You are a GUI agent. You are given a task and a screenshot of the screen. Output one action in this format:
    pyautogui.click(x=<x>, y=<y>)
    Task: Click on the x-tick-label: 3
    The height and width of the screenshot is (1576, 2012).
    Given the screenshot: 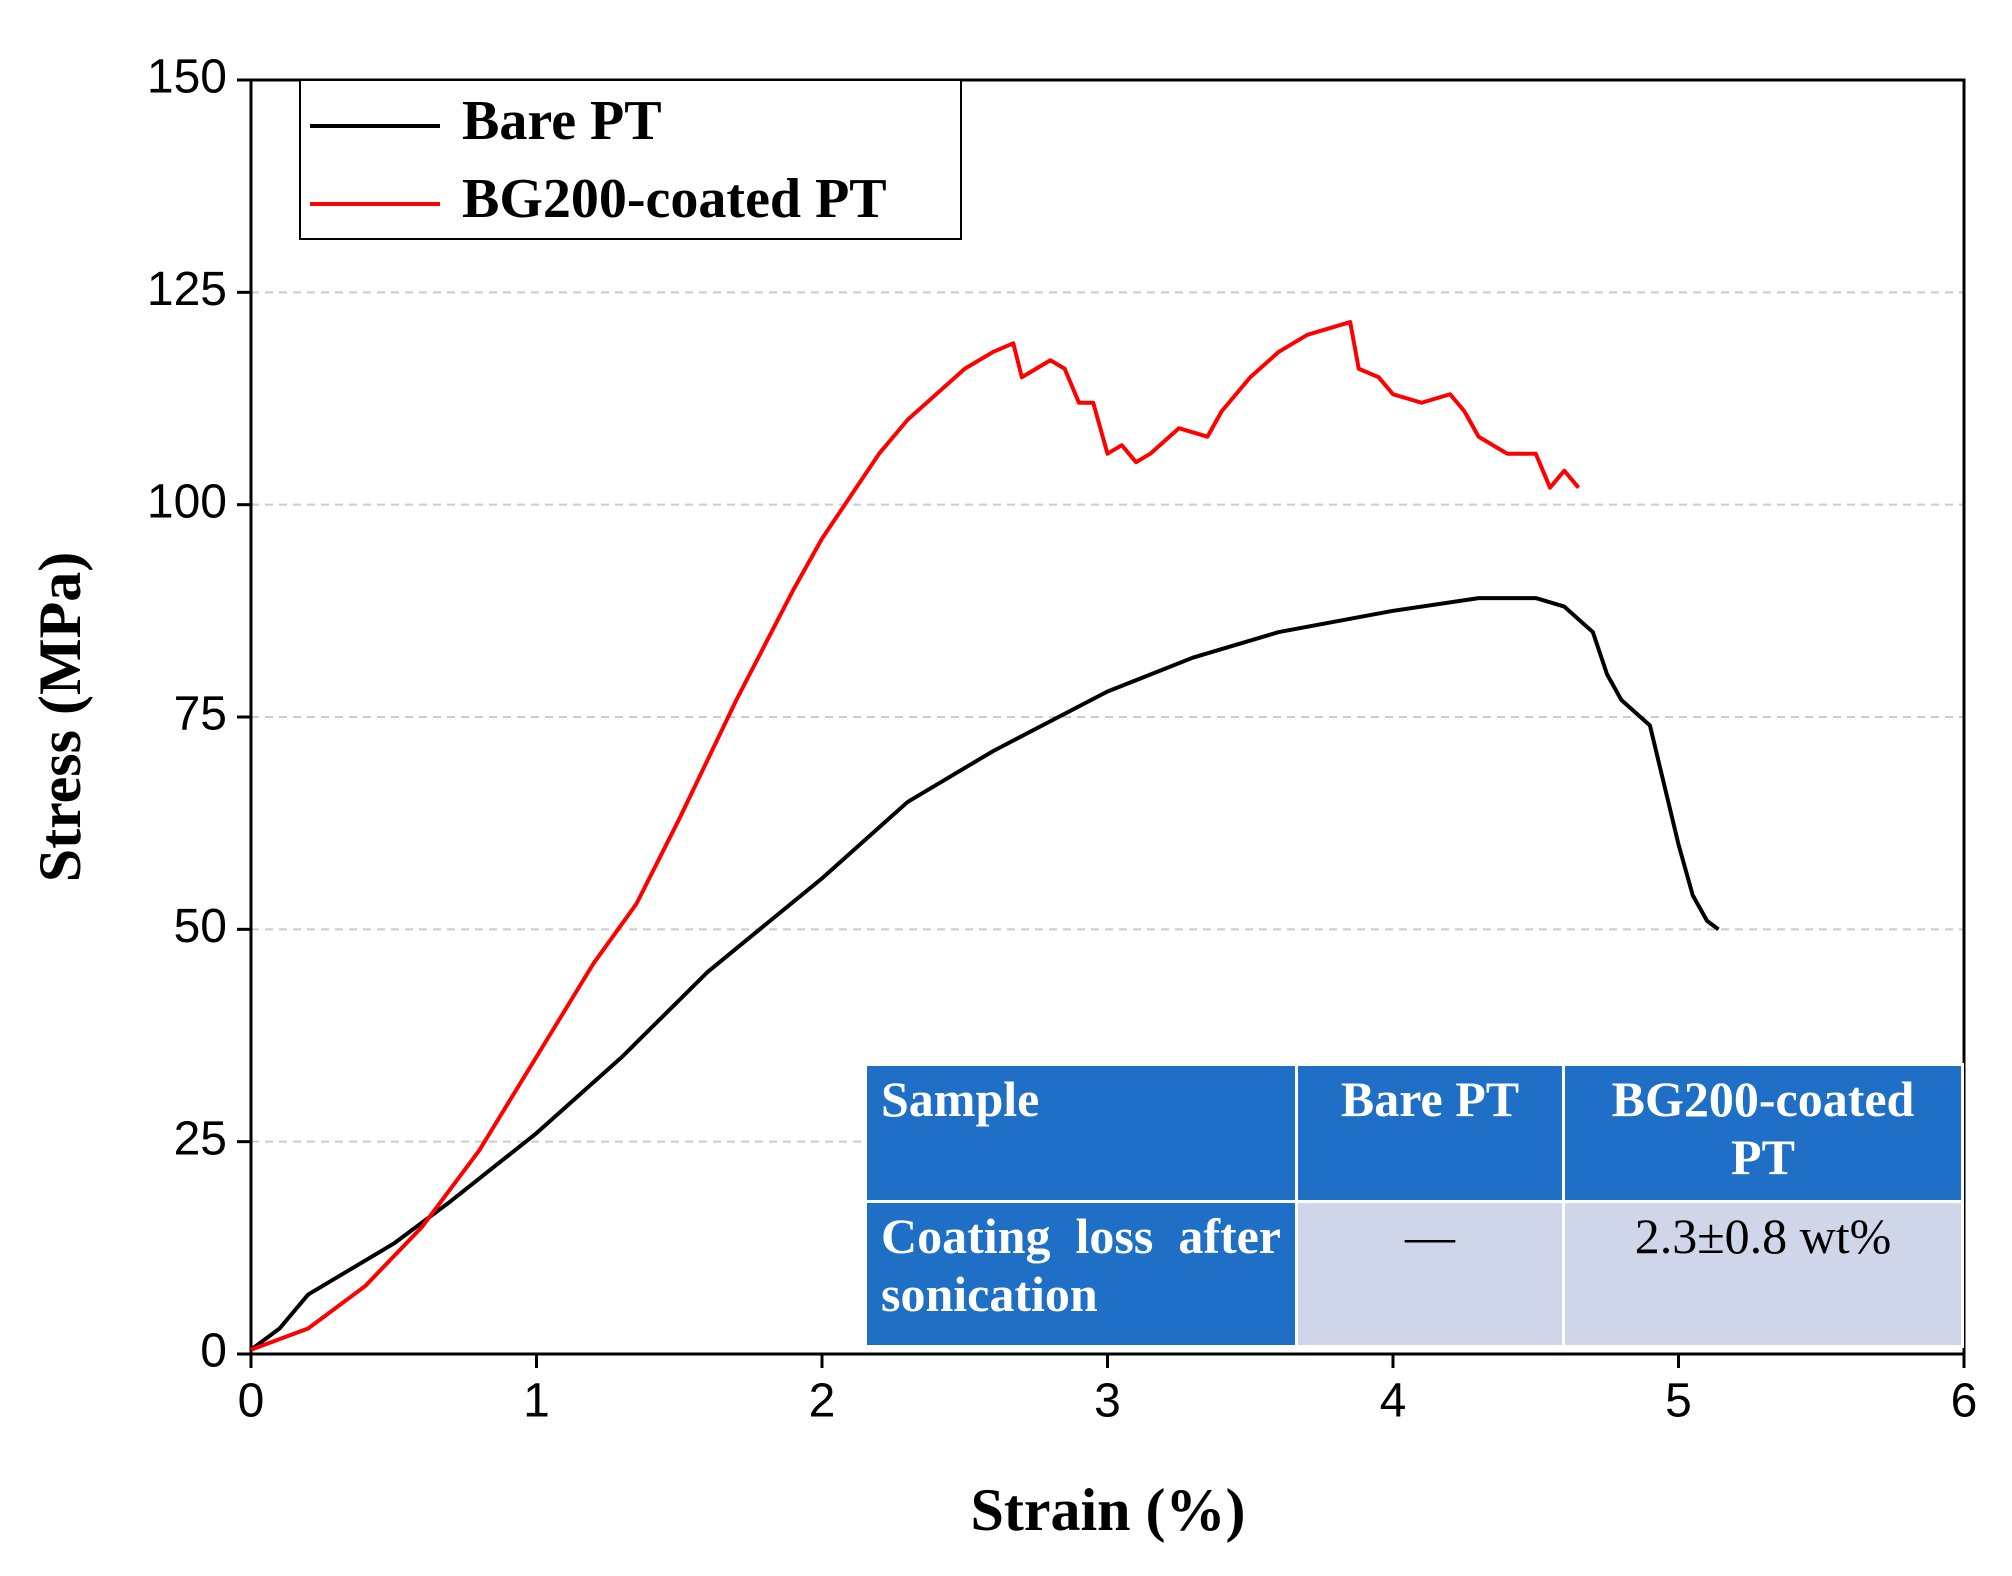 What is the action you would take?
    pyautogui.click(x=1107, y=1401)
    